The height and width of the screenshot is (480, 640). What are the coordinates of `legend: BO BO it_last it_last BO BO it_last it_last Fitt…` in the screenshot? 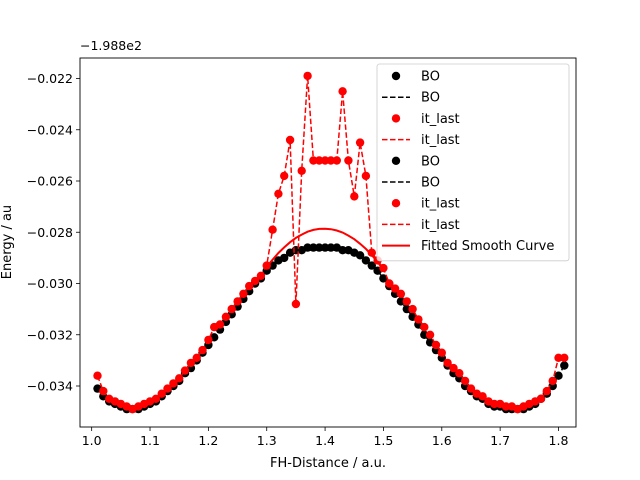 It's located at (473, 162).